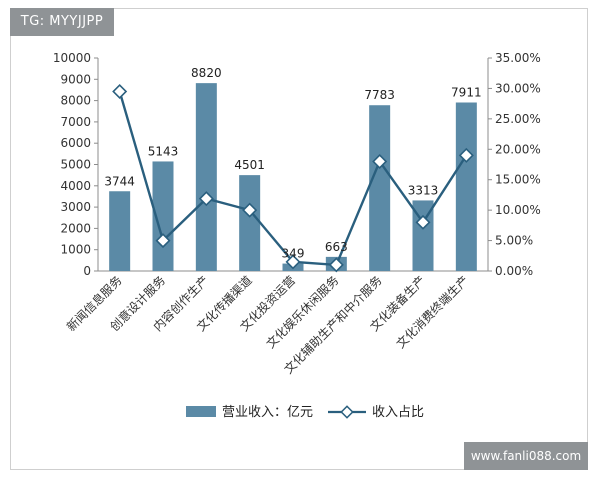 Image resolution: width=600 pixels, height=480 pixels. Describe the element at coordinates (163, 151) in the screenshot. I see `bar-data-label: 5143` at that location.